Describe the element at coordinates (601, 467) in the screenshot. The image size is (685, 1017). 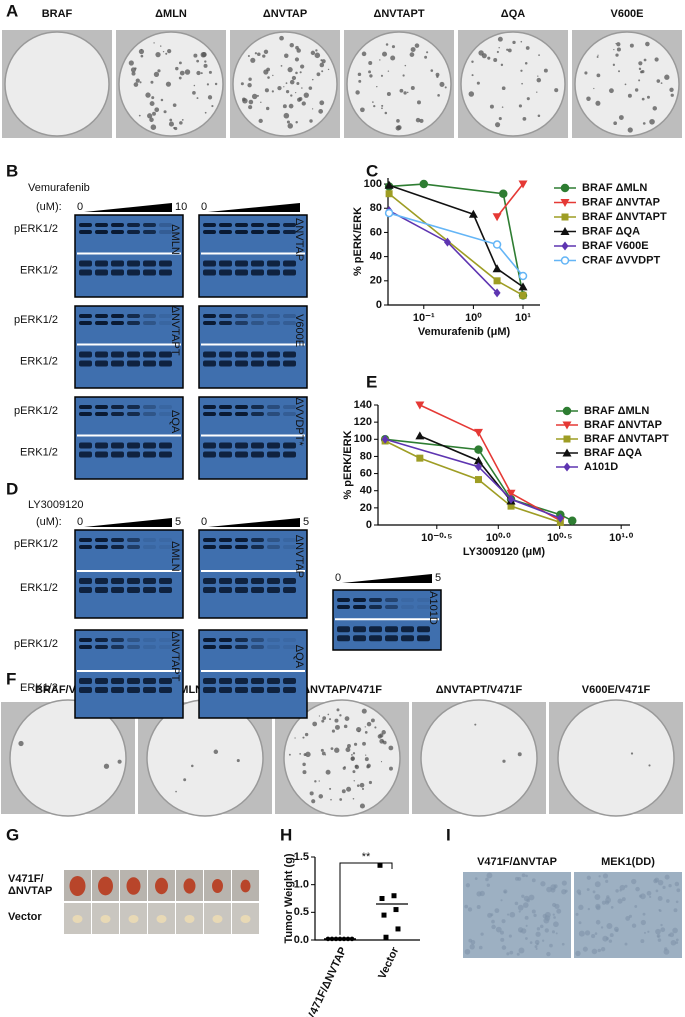
I see `legend-label: A101D` at that location.